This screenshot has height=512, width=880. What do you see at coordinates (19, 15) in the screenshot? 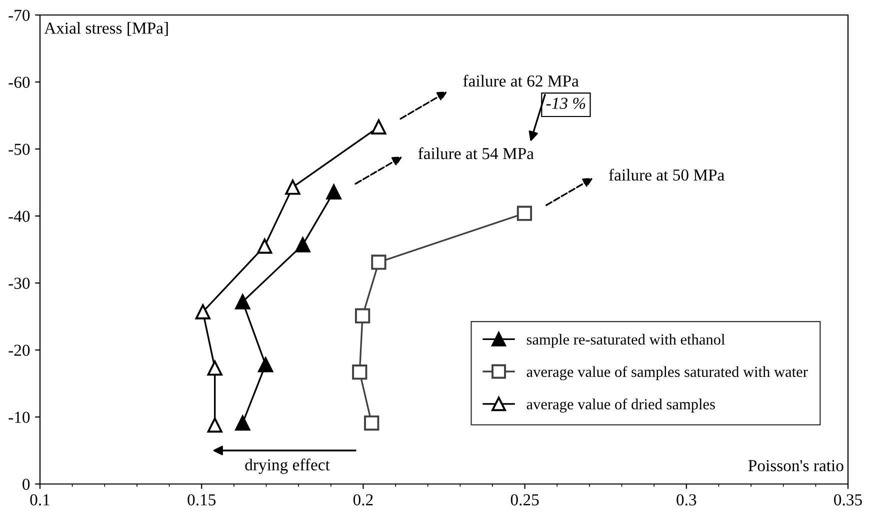
I see `y-tick-label: -70` at bounding box center [19, 15].